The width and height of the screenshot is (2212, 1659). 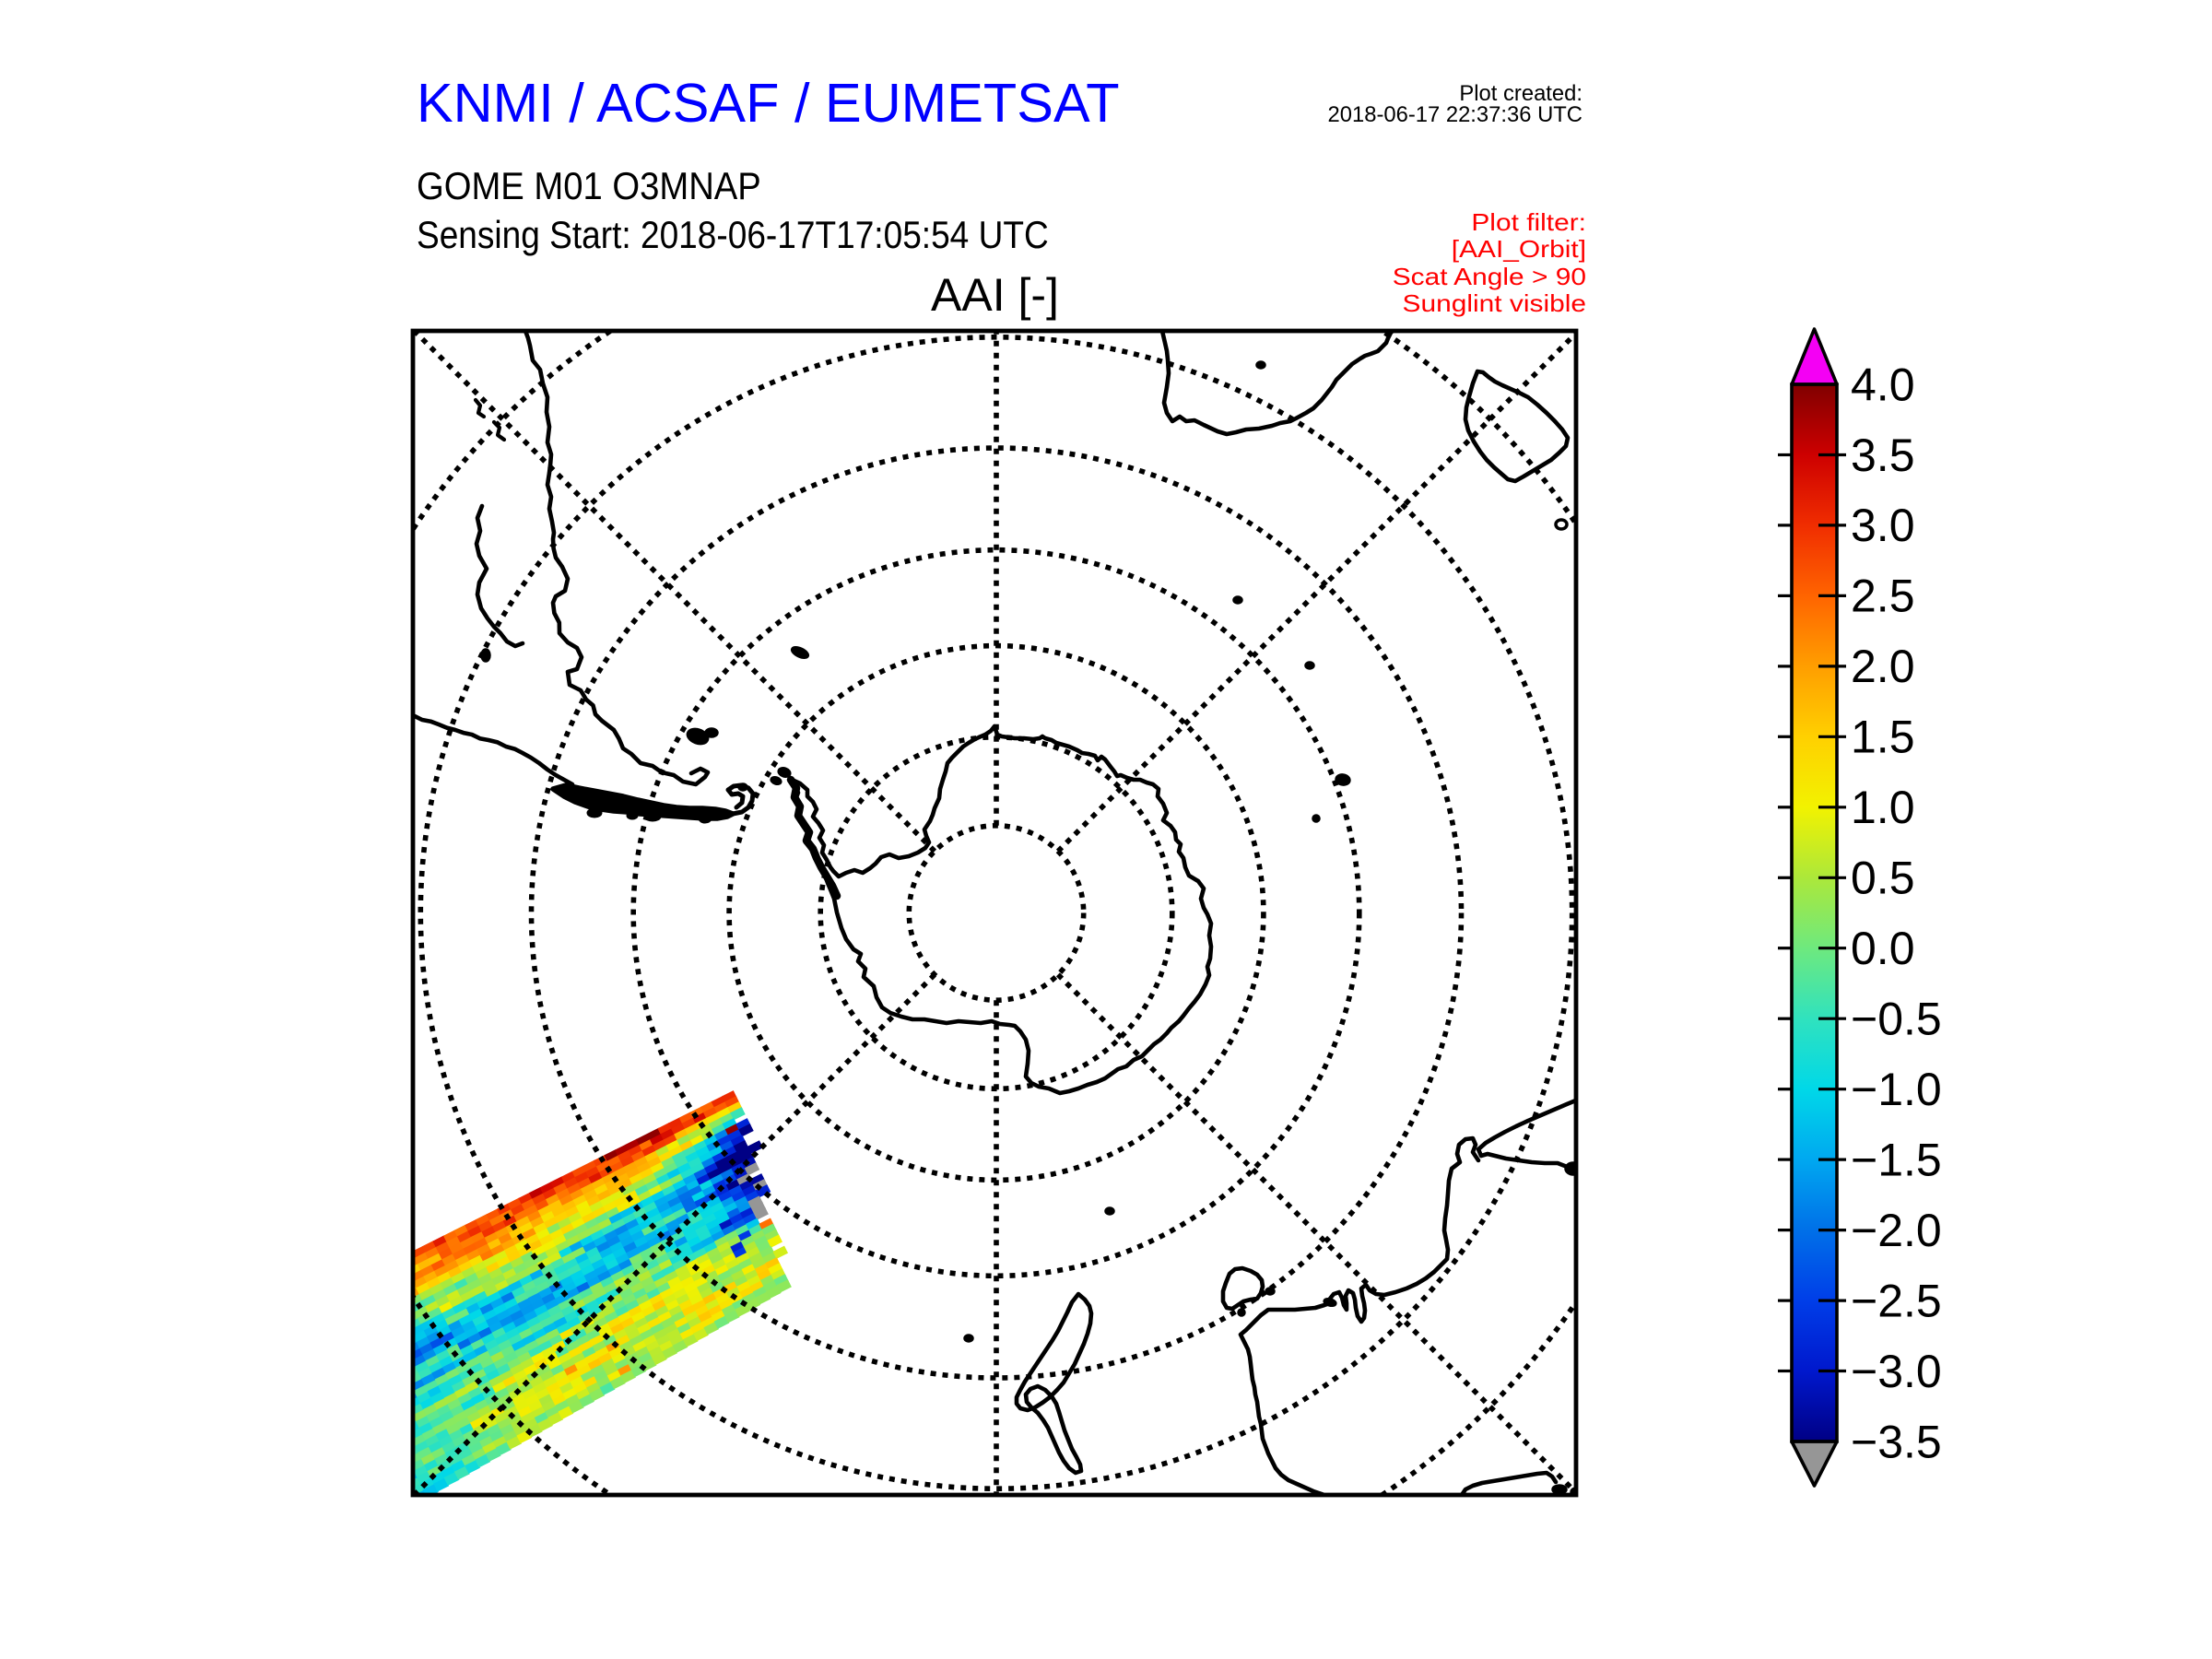 What do you see at coordinates (1896, 1441) in the screenshot?
I see `svg-text: −3.5` at bounding box center [1896, 1441].